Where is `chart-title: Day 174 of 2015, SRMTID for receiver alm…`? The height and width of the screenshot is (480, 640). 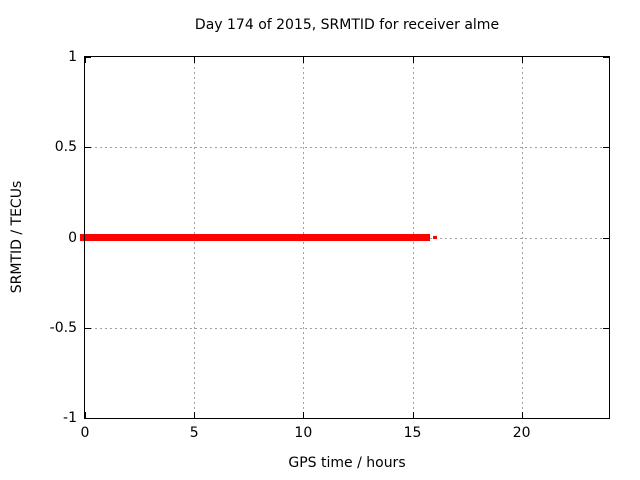
chart-title: Day 174 of 2015, SRMTID for receiver alm… is located at coordinates (347, 25).